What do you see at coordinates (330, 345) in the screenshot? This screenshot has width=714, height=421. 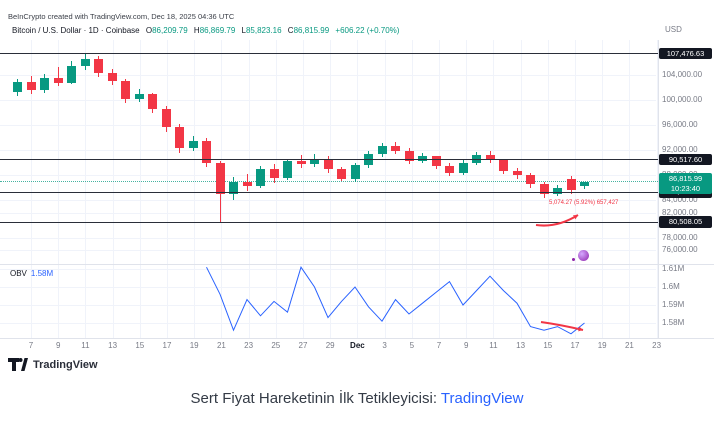 I see `time-axis-label: 29` at bounding box center [330, 345].